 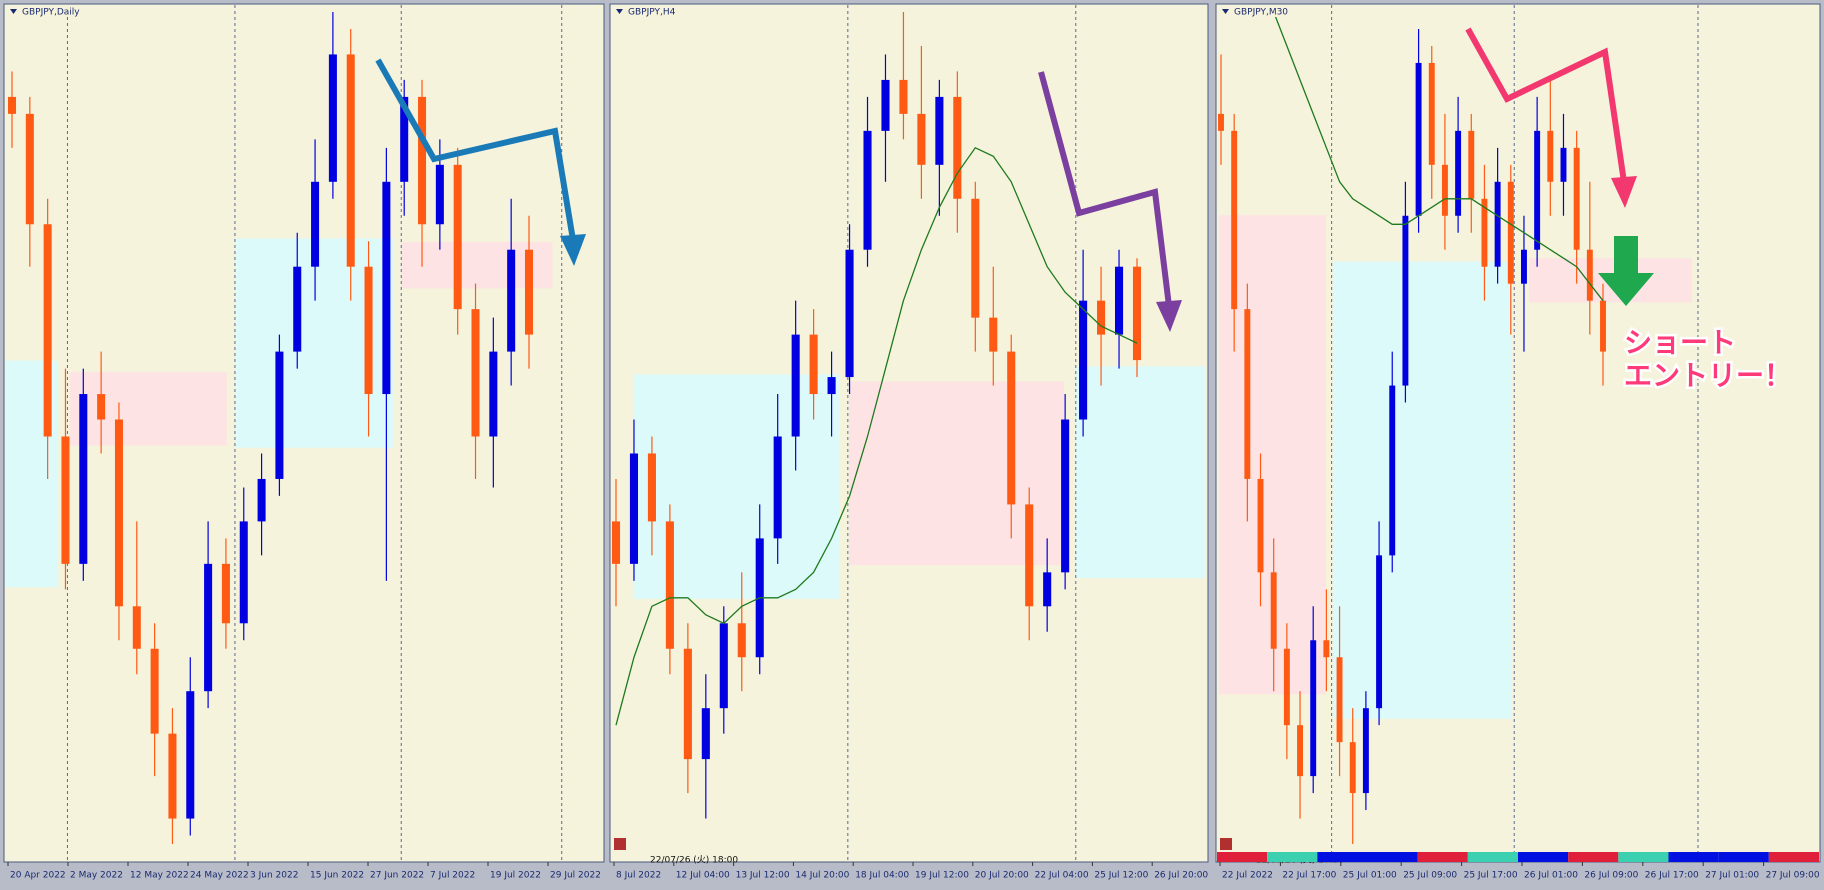 I want to click on x-tick-label: 18 Jul 04:00, so click(x=882, y=876).